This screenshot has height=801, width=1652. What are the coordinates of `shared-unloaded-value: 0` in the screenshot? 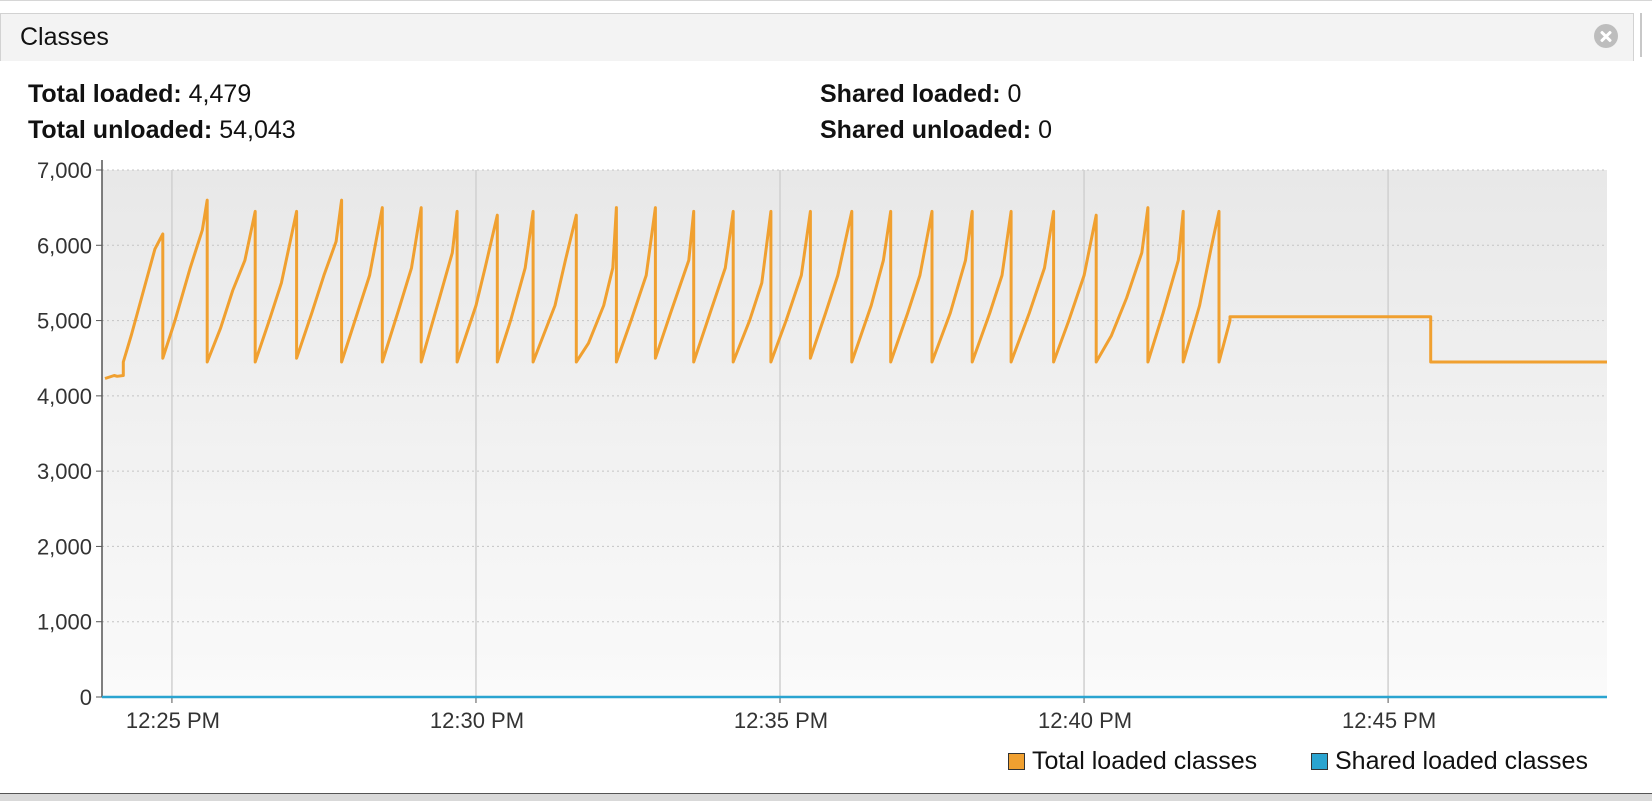 It's located at (1045, 130).